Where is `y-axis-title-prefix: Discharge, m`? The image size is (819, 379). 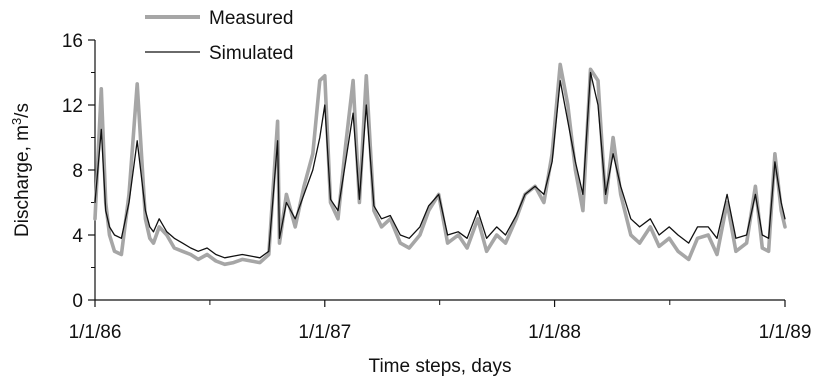
y-axis-title-prefix: Discharge, m is located at coordinates (22, 181).